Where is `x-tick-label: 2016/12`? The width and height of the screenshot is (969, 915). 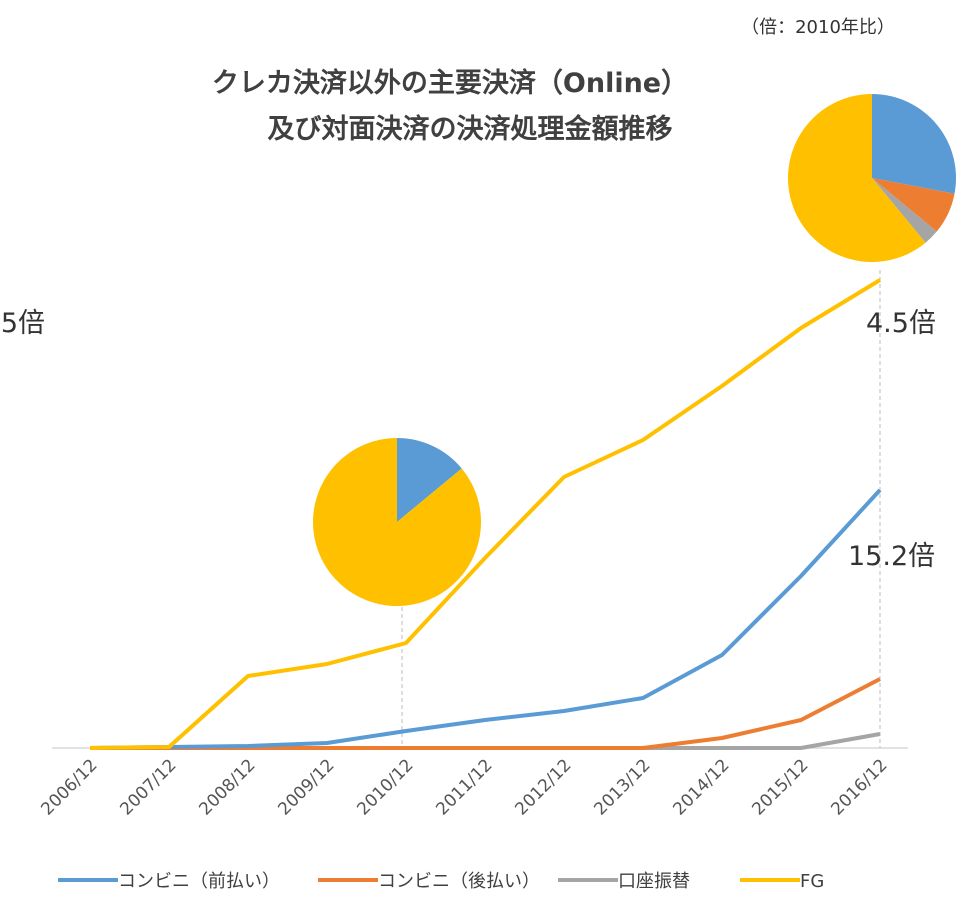 x-tick-label: 2016/12 is located at coordinates (859, 787).